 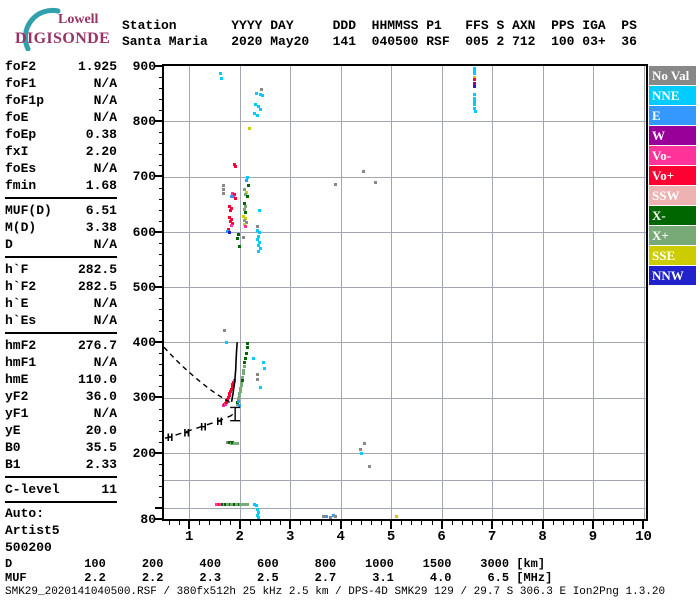 What do you see at coordinates (144, 398) in the screenshot?
I see `y-tick-label: 300` at bounding box center [144, 398].